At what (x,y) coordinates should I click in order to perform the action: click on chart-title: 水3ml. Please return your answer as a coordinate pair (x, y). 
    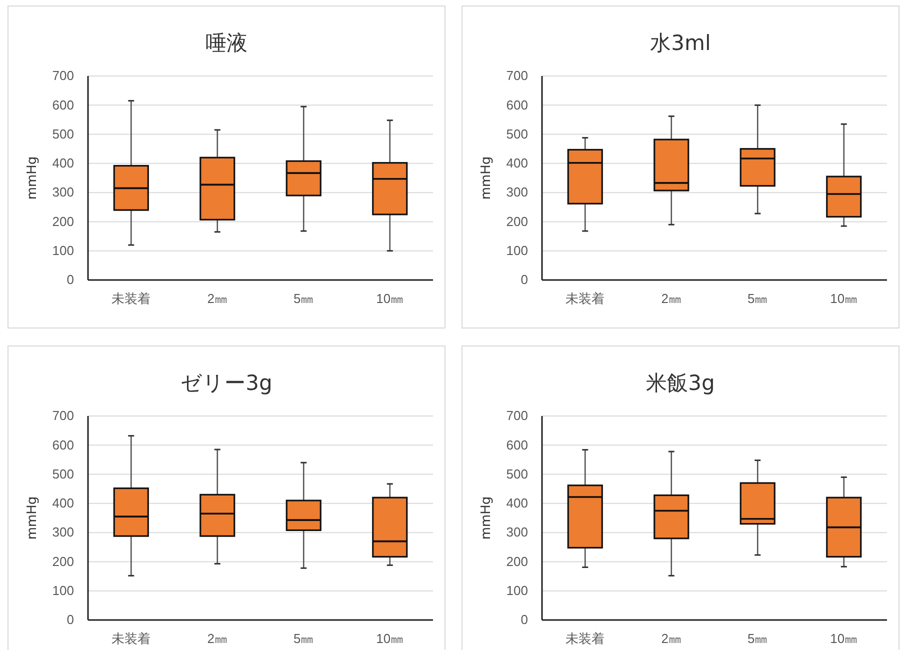
    Looking at the image, I should click on (680, 43).